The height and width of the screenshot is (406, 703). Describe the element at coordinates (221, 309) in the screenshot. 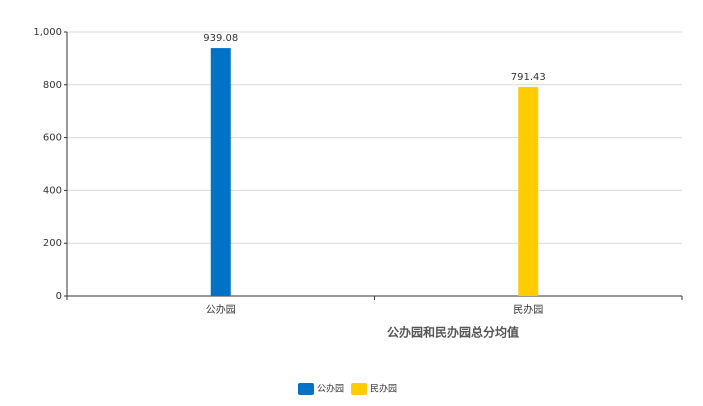

I see `x-tick-label: 公办园` at that location.